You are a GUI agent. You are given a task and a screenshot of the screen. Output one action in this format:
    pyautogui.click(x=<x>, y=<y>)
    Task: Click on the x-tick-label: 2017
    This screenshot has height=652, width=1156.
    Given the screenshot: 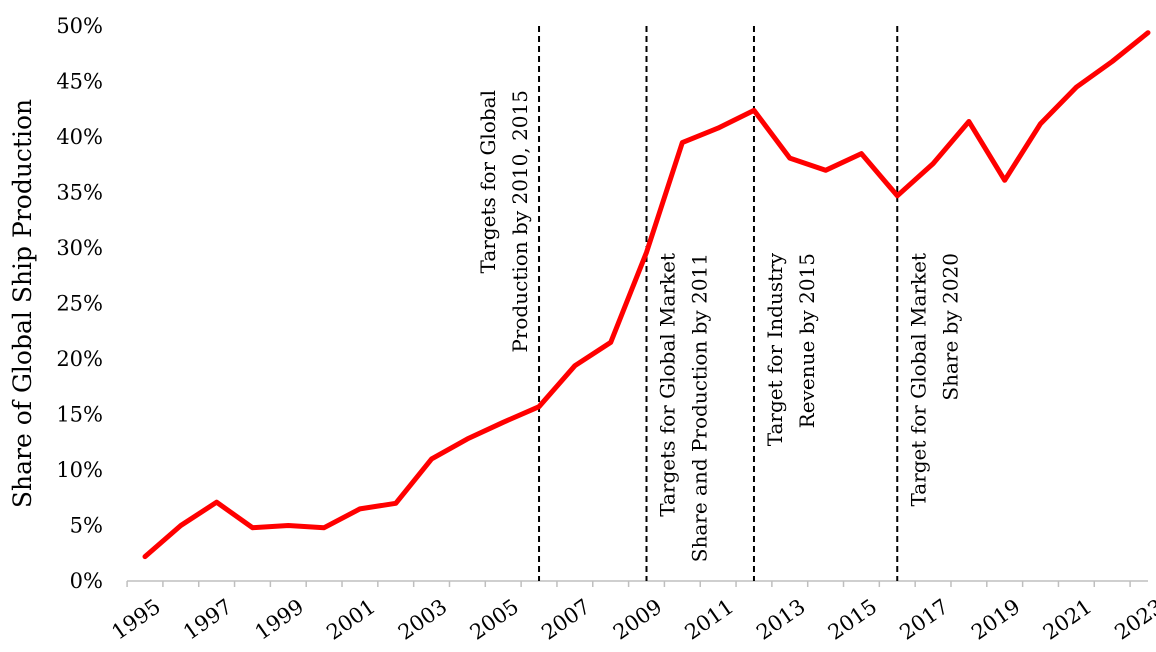 What is the action you would take?
    pyautogui.click(x=924, y=619)
    